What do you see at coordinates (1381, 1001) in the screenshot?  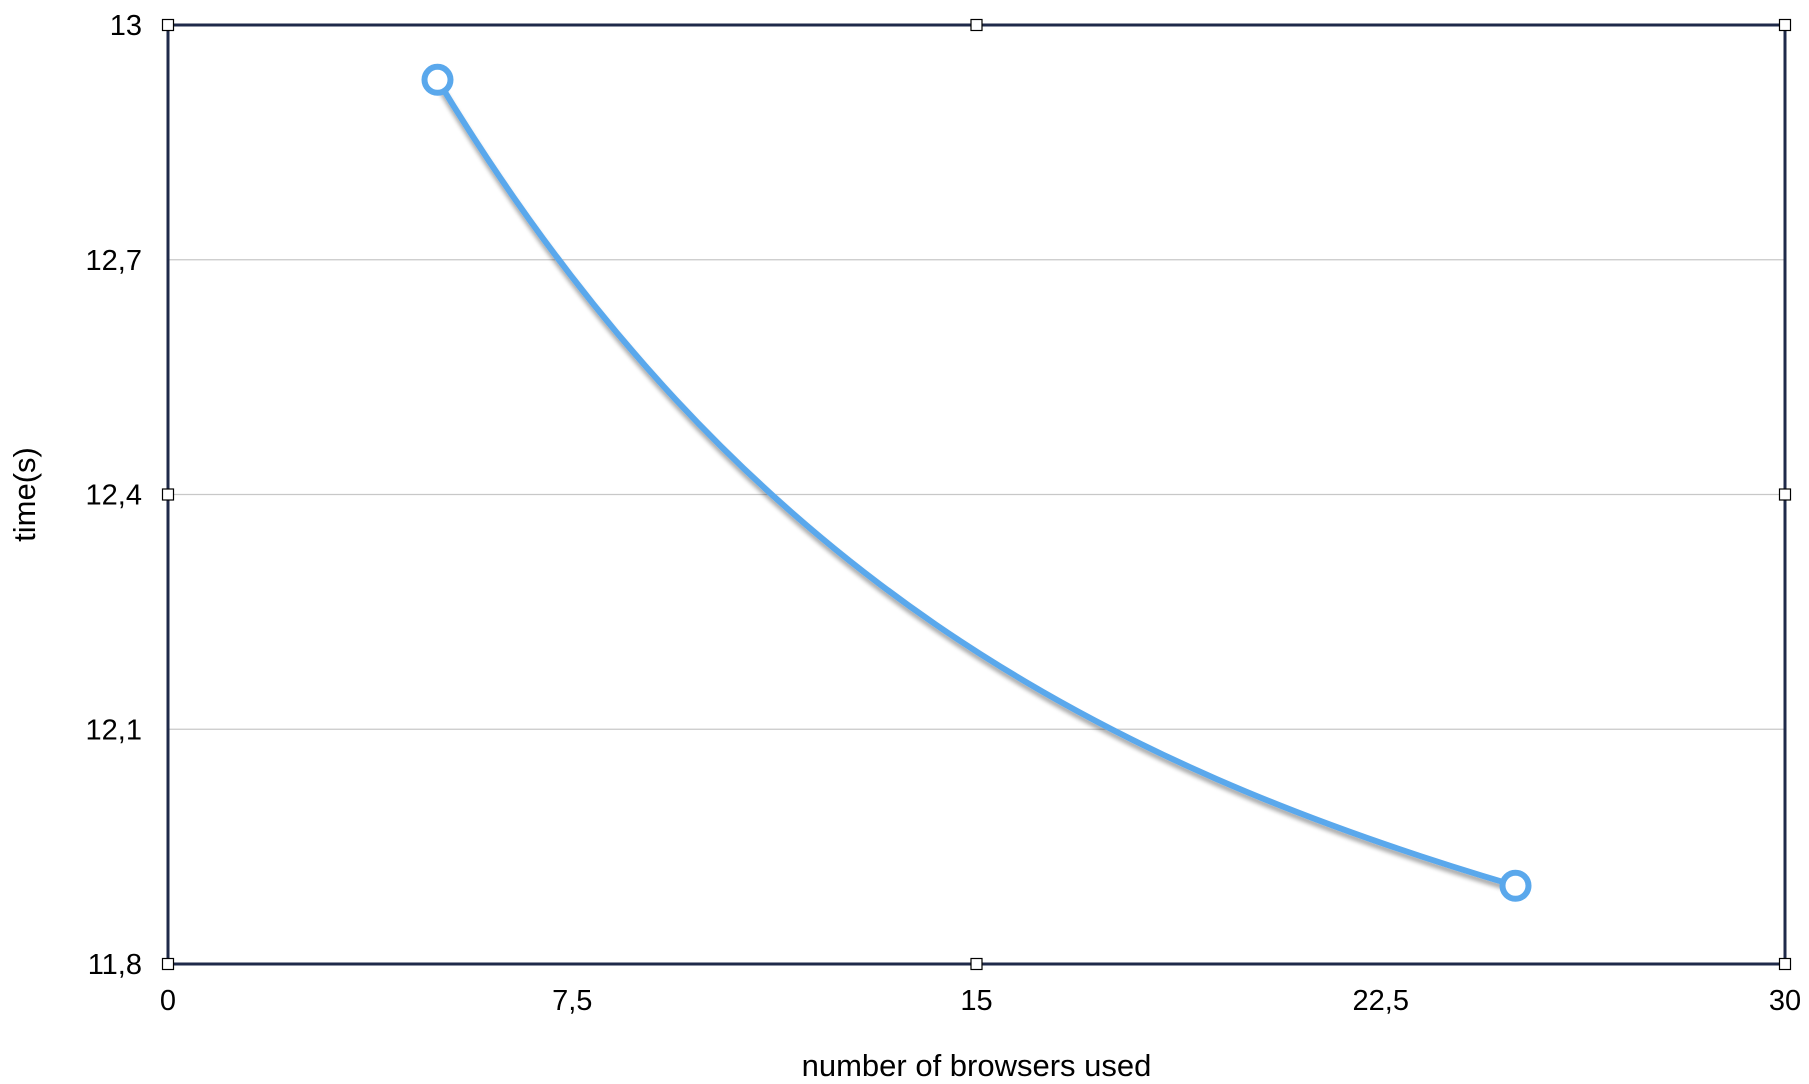 I see `x-tick-label: 22,5` at bounding box center [1381, 1001].